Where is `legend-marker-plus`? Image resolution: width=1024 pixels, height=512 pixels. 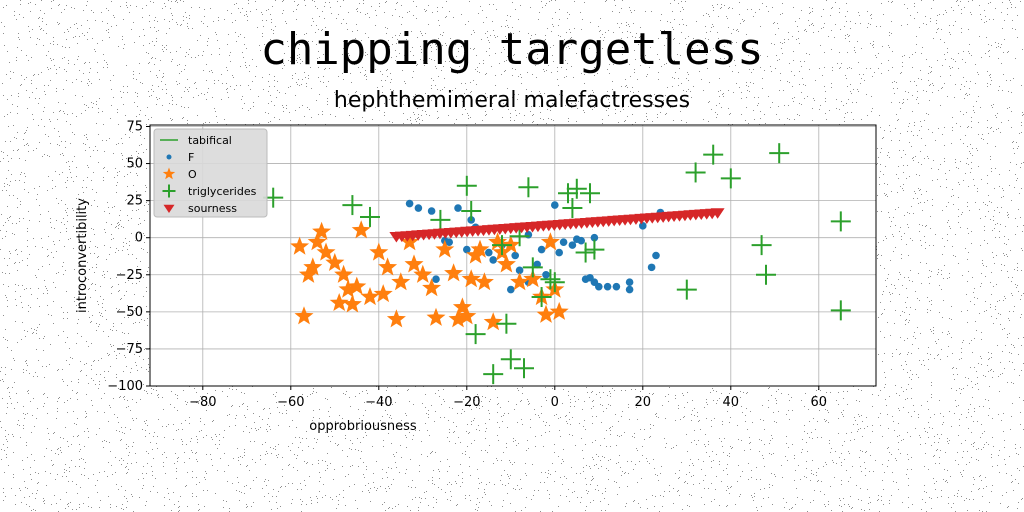
legend-marker-plus is located at coordinates (169, 191).